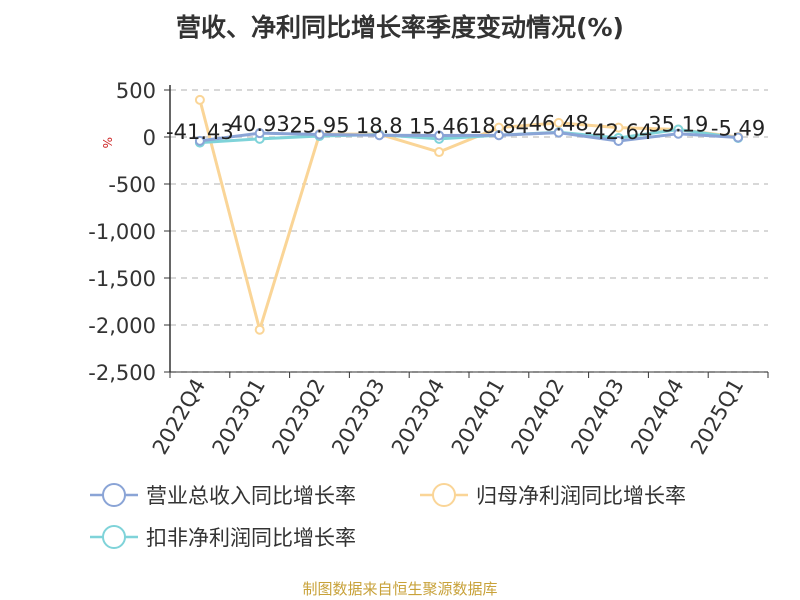  What do you see at coordinates (132, 185) in the screenshot?
I see `y-tick-label: -500` at bounding box center [132, 185].